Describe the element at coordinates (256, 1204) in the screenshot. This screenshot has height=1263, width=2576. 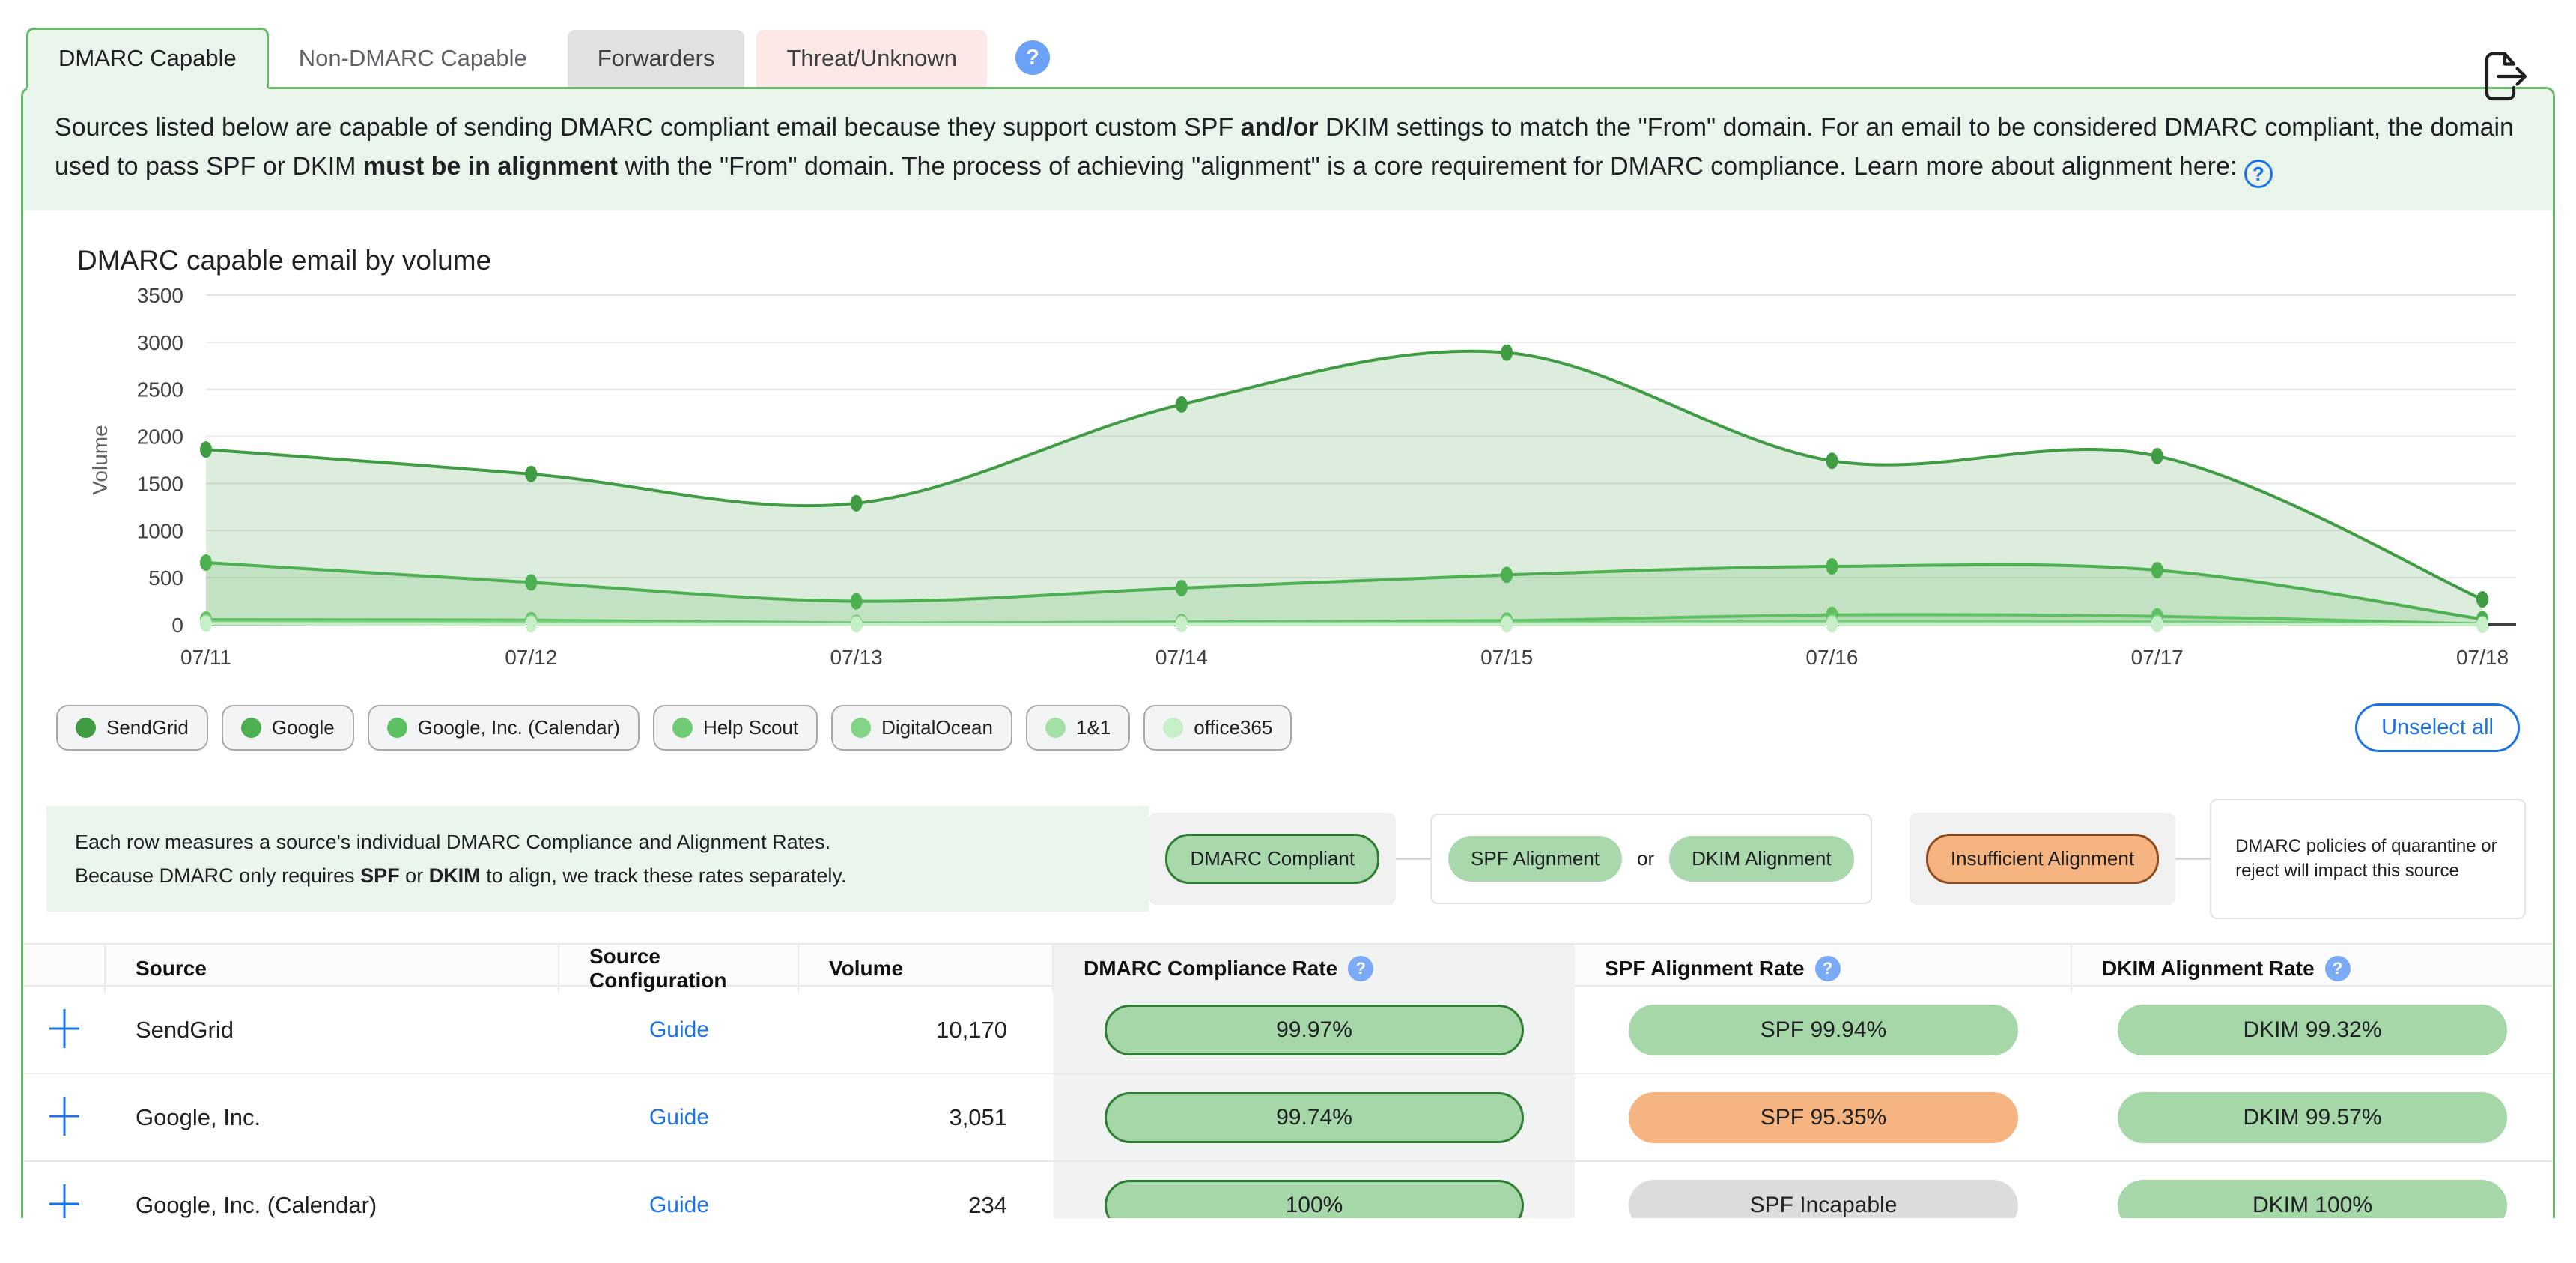
I see `source-name: Google, Inc. (Calendar)` at that location.